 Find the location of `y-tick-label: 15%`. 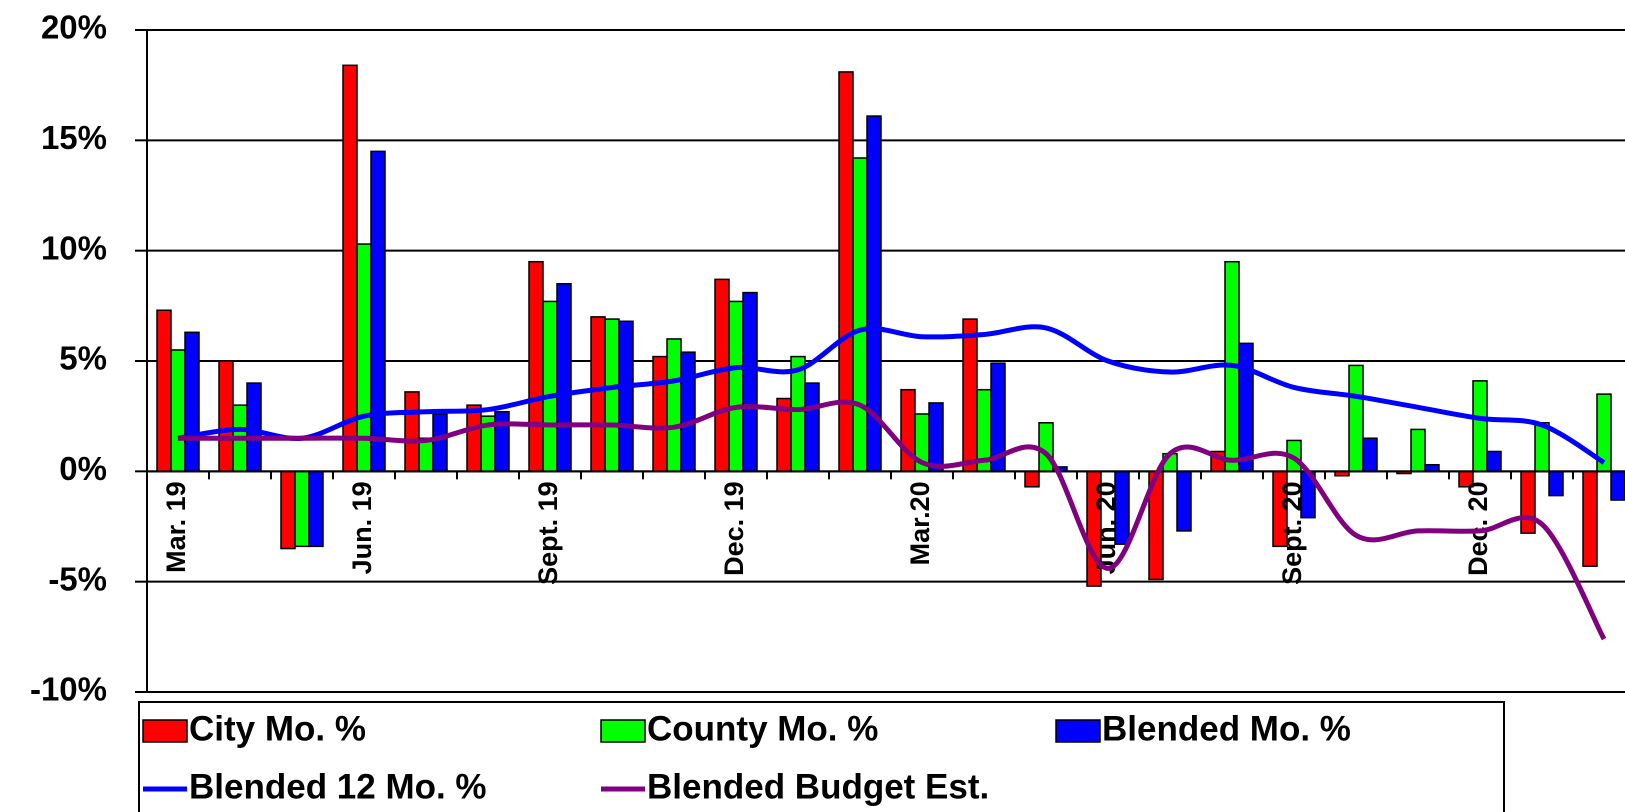

y-tick-label: 15% is located at coordinates (74, 137).